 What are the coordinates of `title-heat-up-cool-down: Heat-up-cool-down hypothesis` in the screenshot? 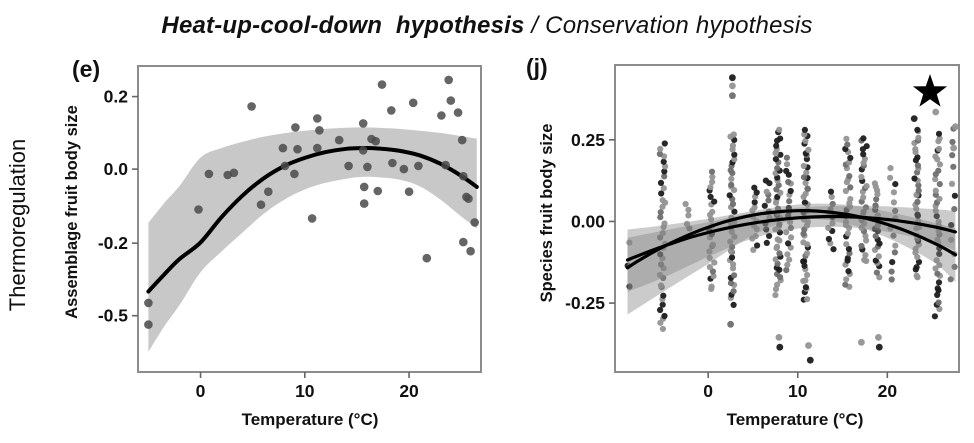 It's located at (343, 25).